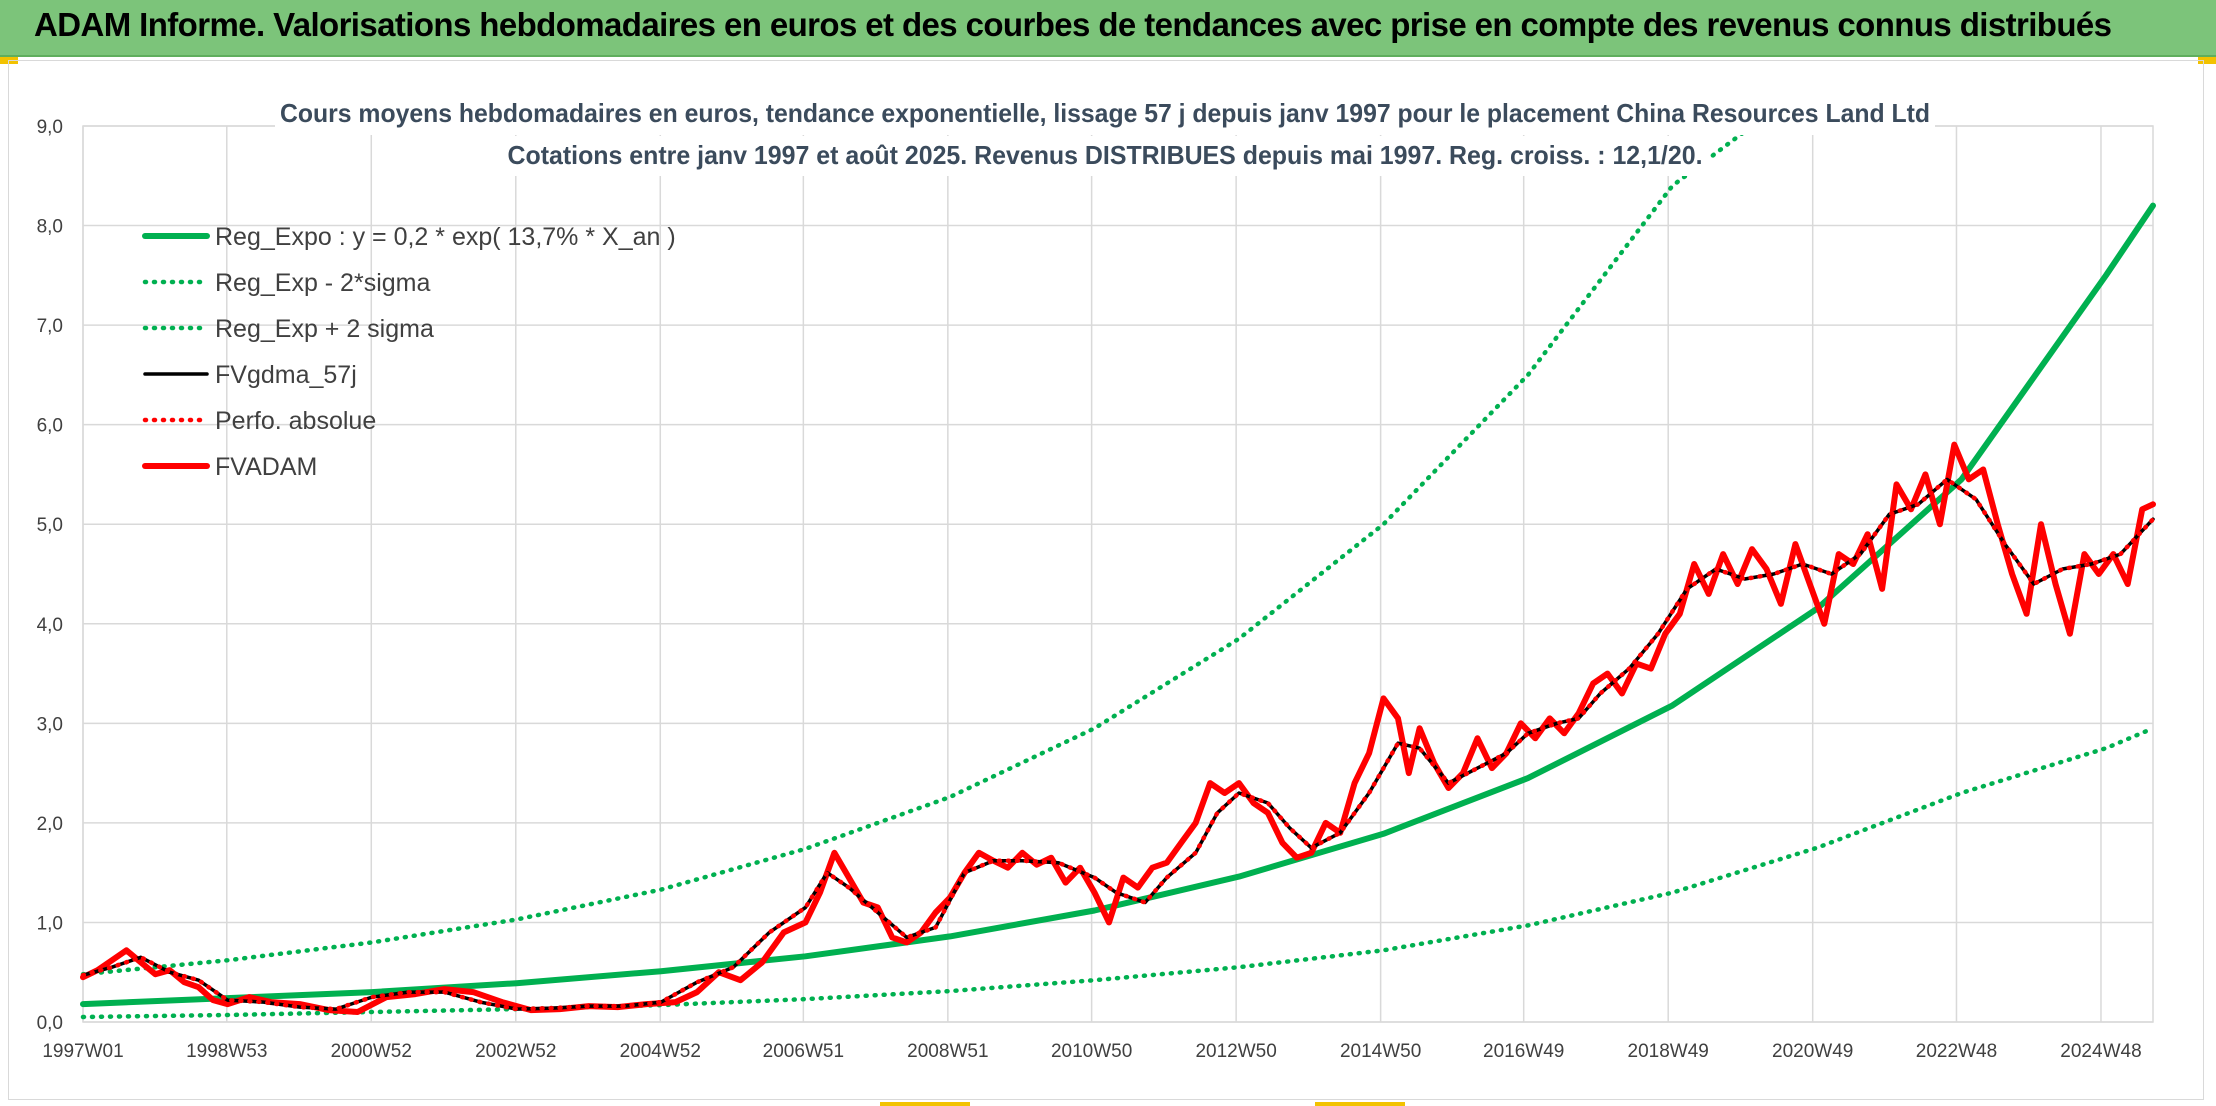  Describe the element at coordinates (226, 1051) in the screenshot. I see `x-tick-label: 1998W53` at that location.